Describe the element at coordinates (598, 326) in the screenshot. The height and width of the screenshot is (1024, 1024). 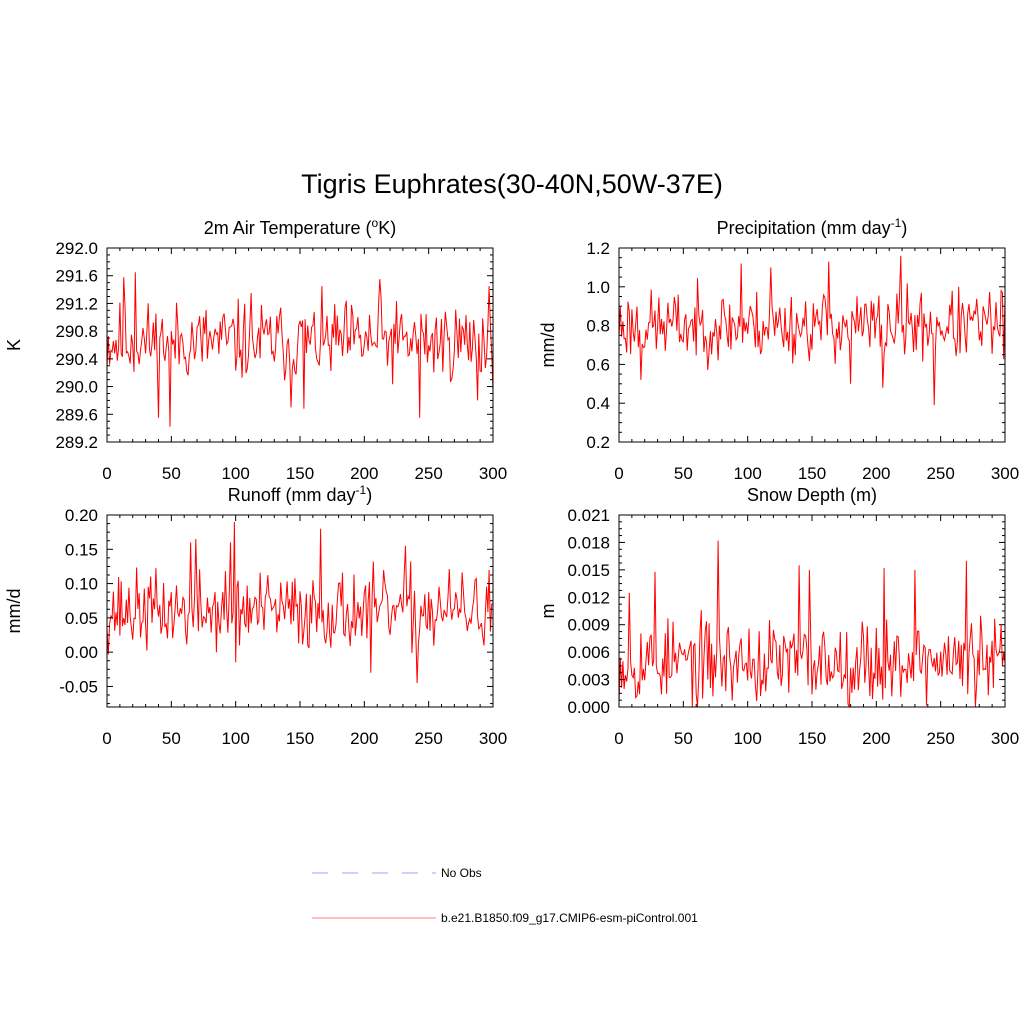
I see `y-tick-label: 0.8` at that location.